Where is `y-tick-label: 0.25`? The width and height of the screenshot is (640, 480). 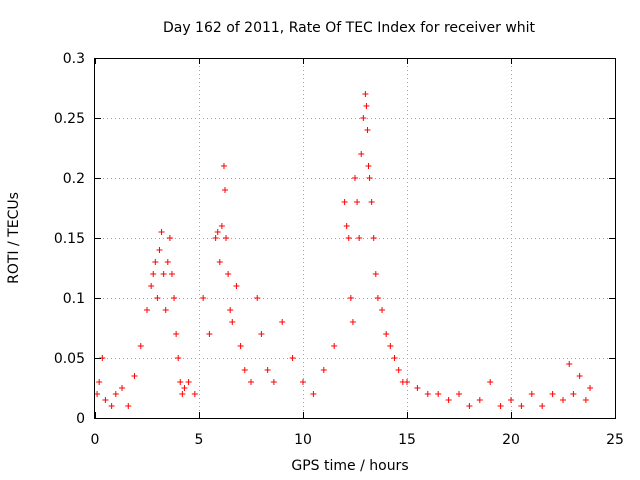 y-tick-label: 0.25 is located at coordinates (69, 119).